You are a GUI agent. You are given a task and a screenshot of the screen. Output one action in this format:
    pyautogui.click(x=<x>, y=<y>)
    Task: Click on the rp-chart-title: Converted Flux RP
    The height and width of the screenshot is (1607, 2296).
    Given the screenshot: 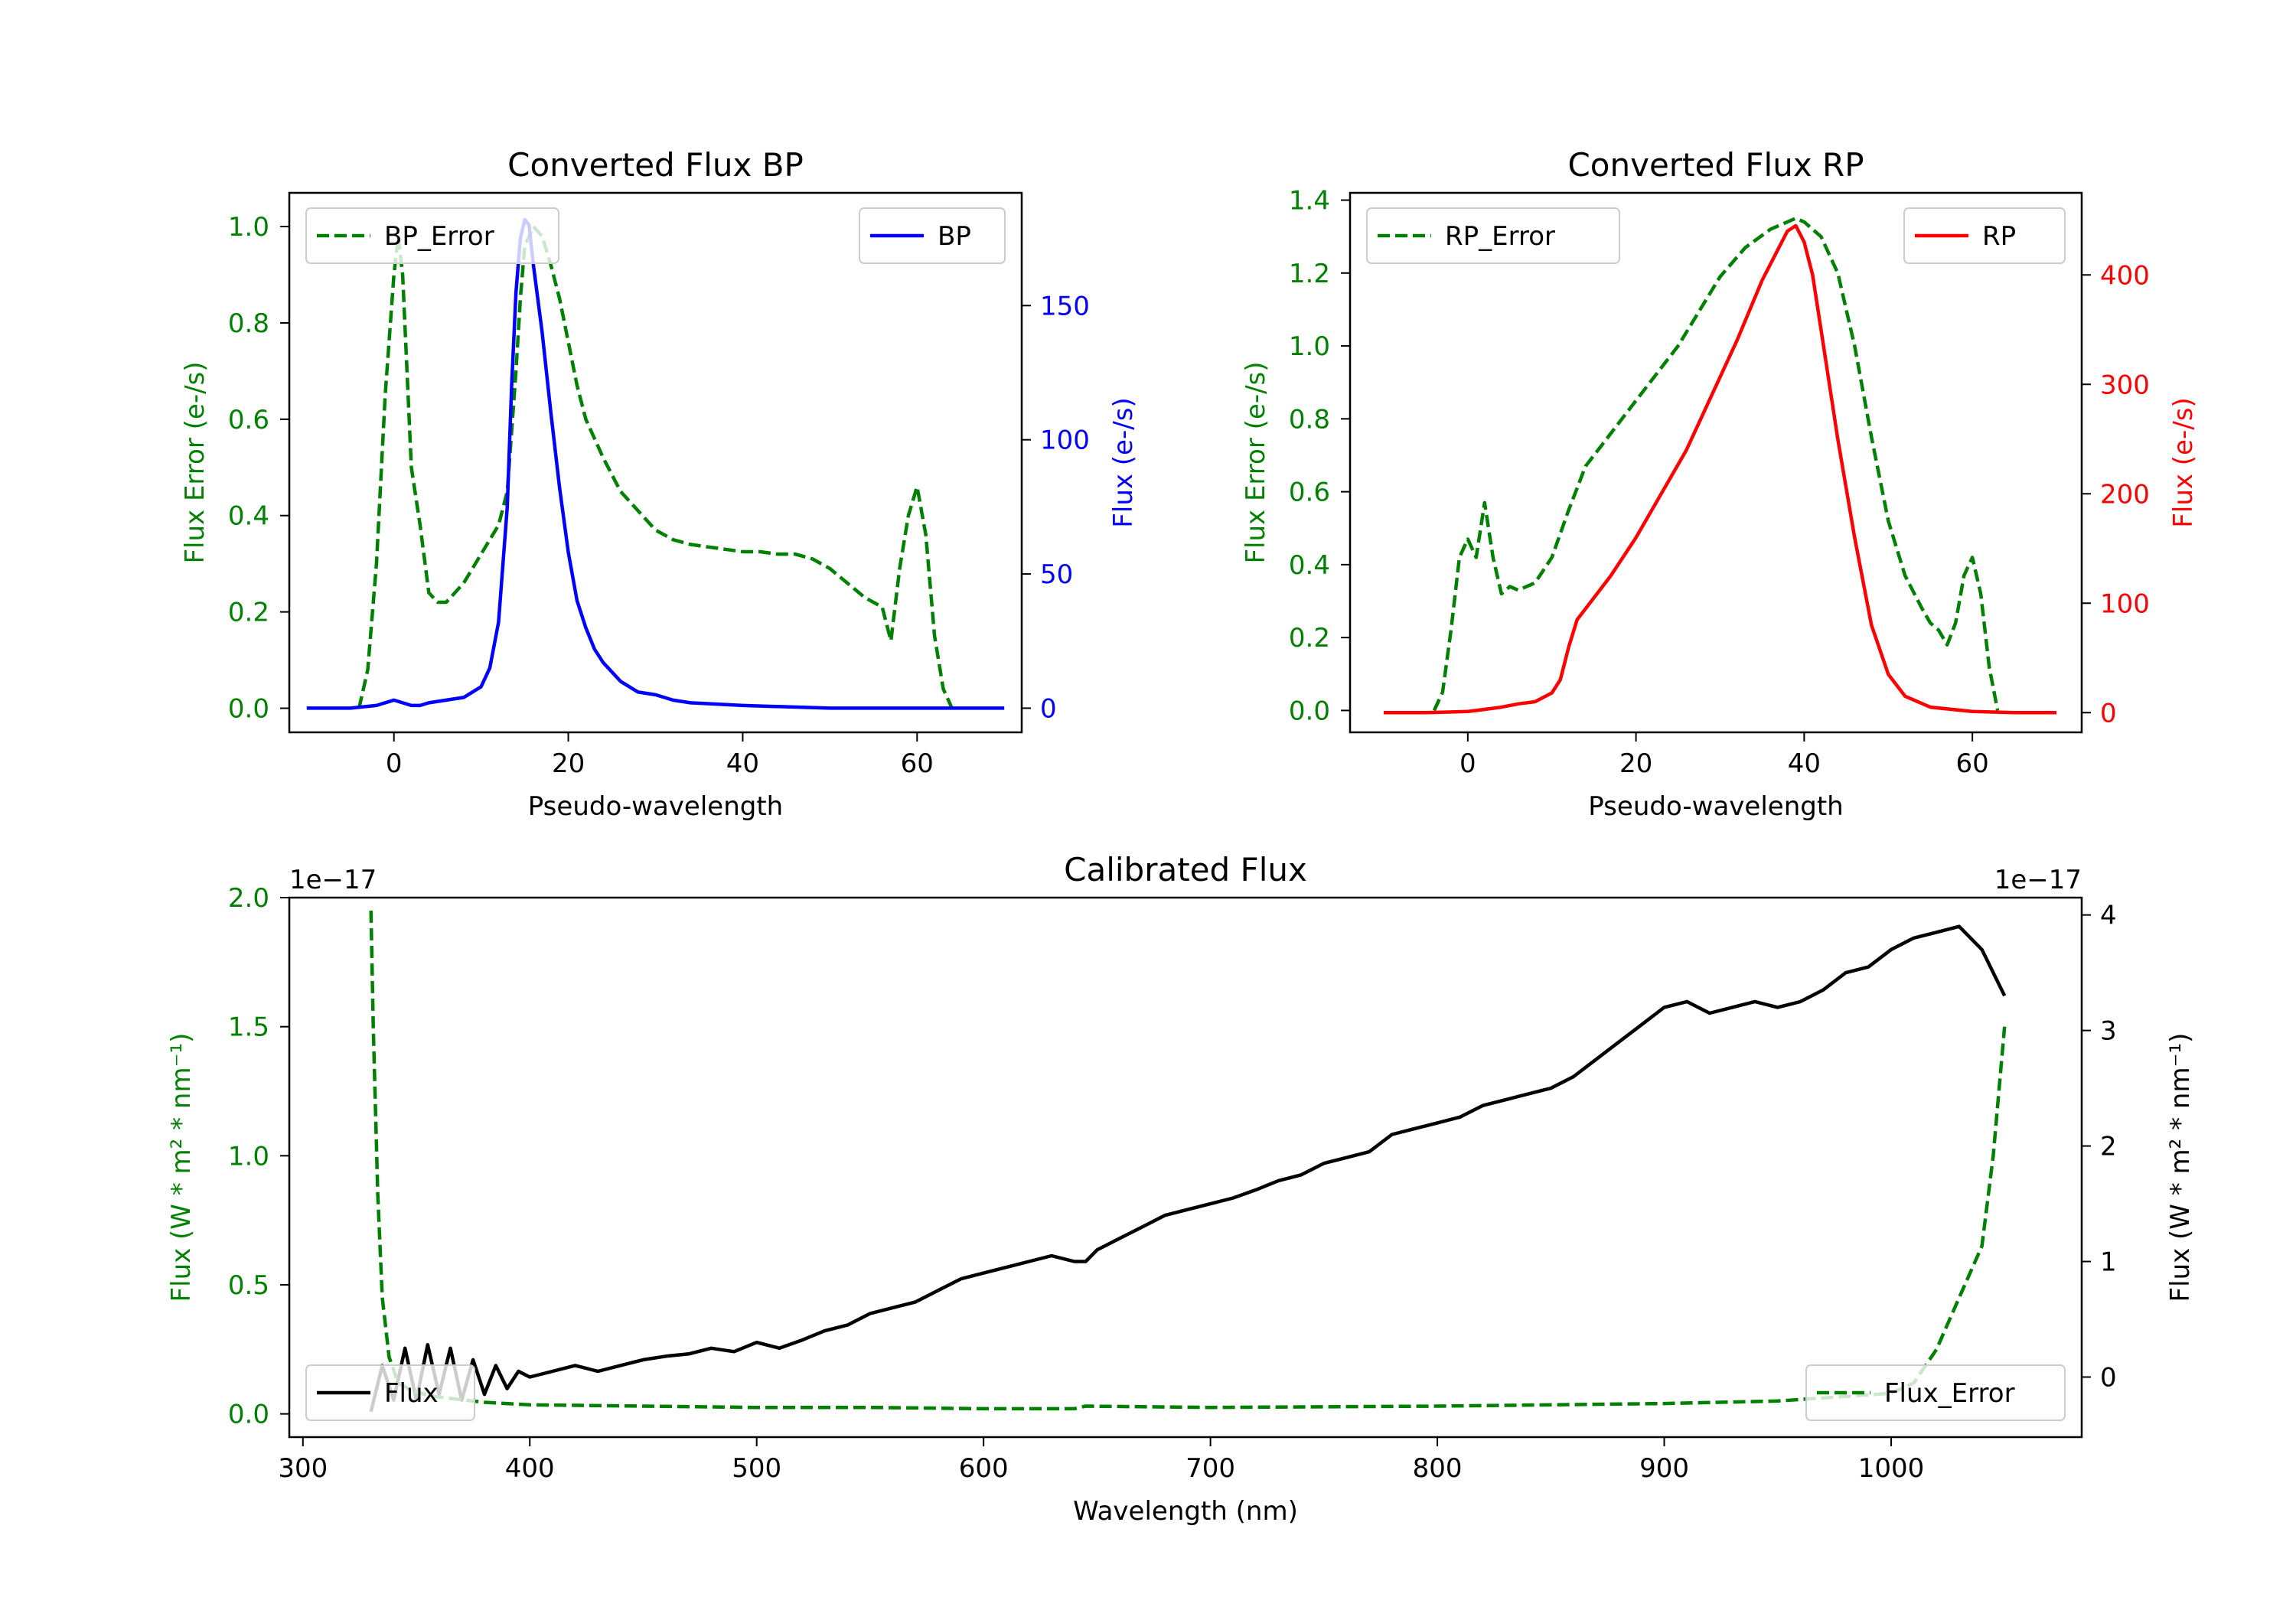 What is the action you would take?
    pyautogui.click(x=1715, y=165)
    